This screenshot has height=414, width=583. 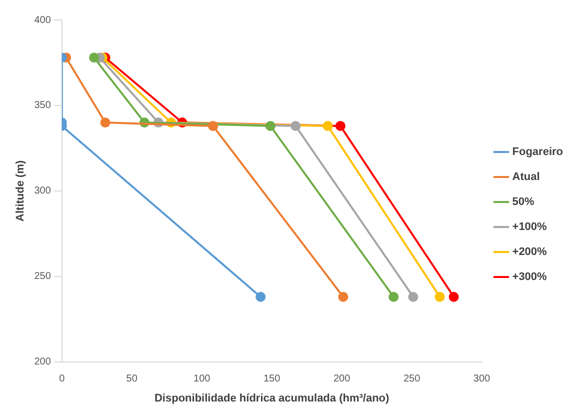 I want to click on x-tick-label: 300, so click(x=482, y=379).